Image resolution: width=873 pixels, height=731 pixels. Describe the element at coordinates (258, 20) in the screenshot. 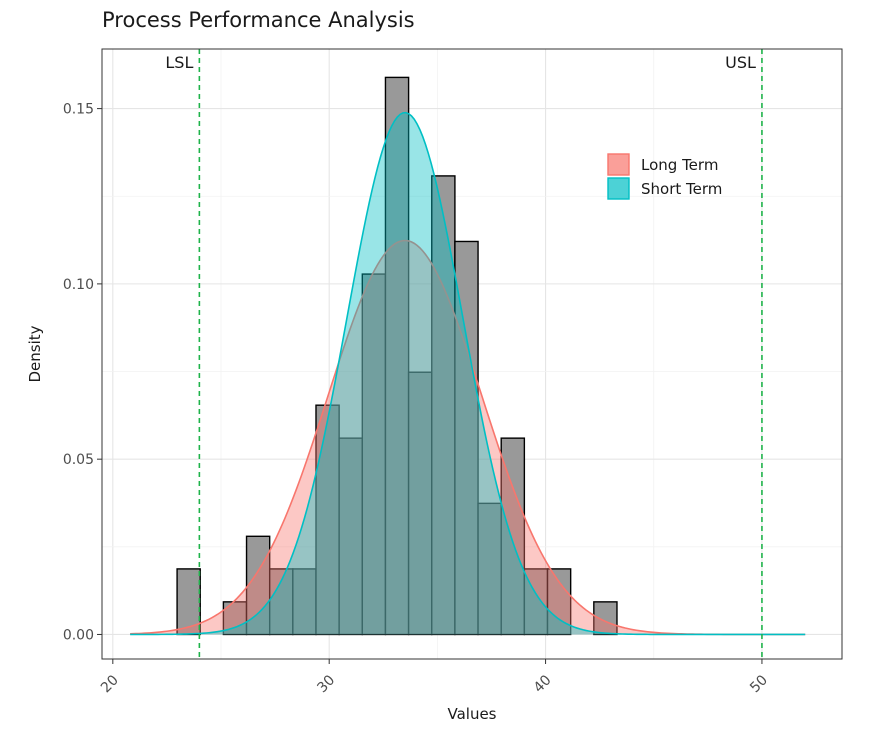

I see `chart-title: Process Performance Analysis` at that location.